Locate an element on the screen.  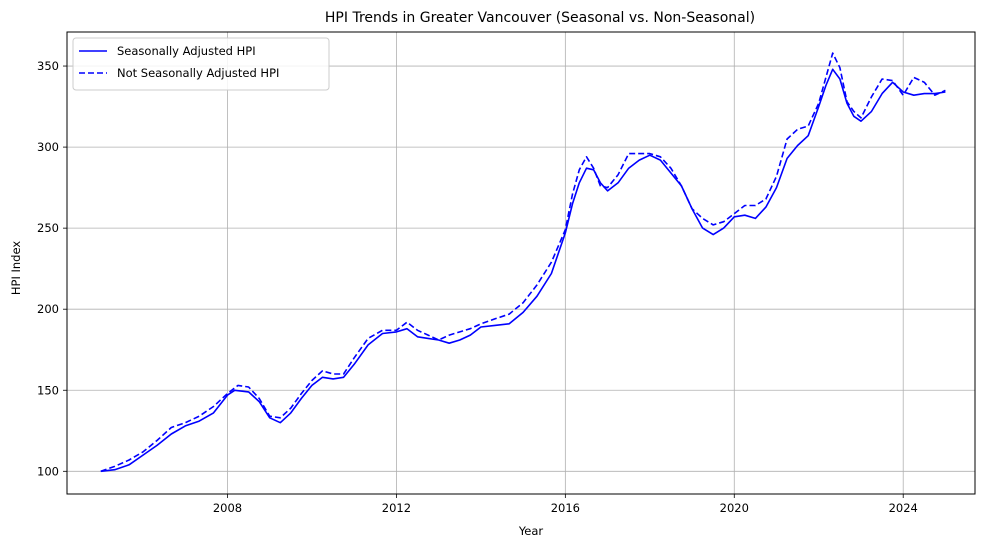
x-axis-ticks: 2008 2012 2016 2020 2024 is located at coordinates (565, 504).